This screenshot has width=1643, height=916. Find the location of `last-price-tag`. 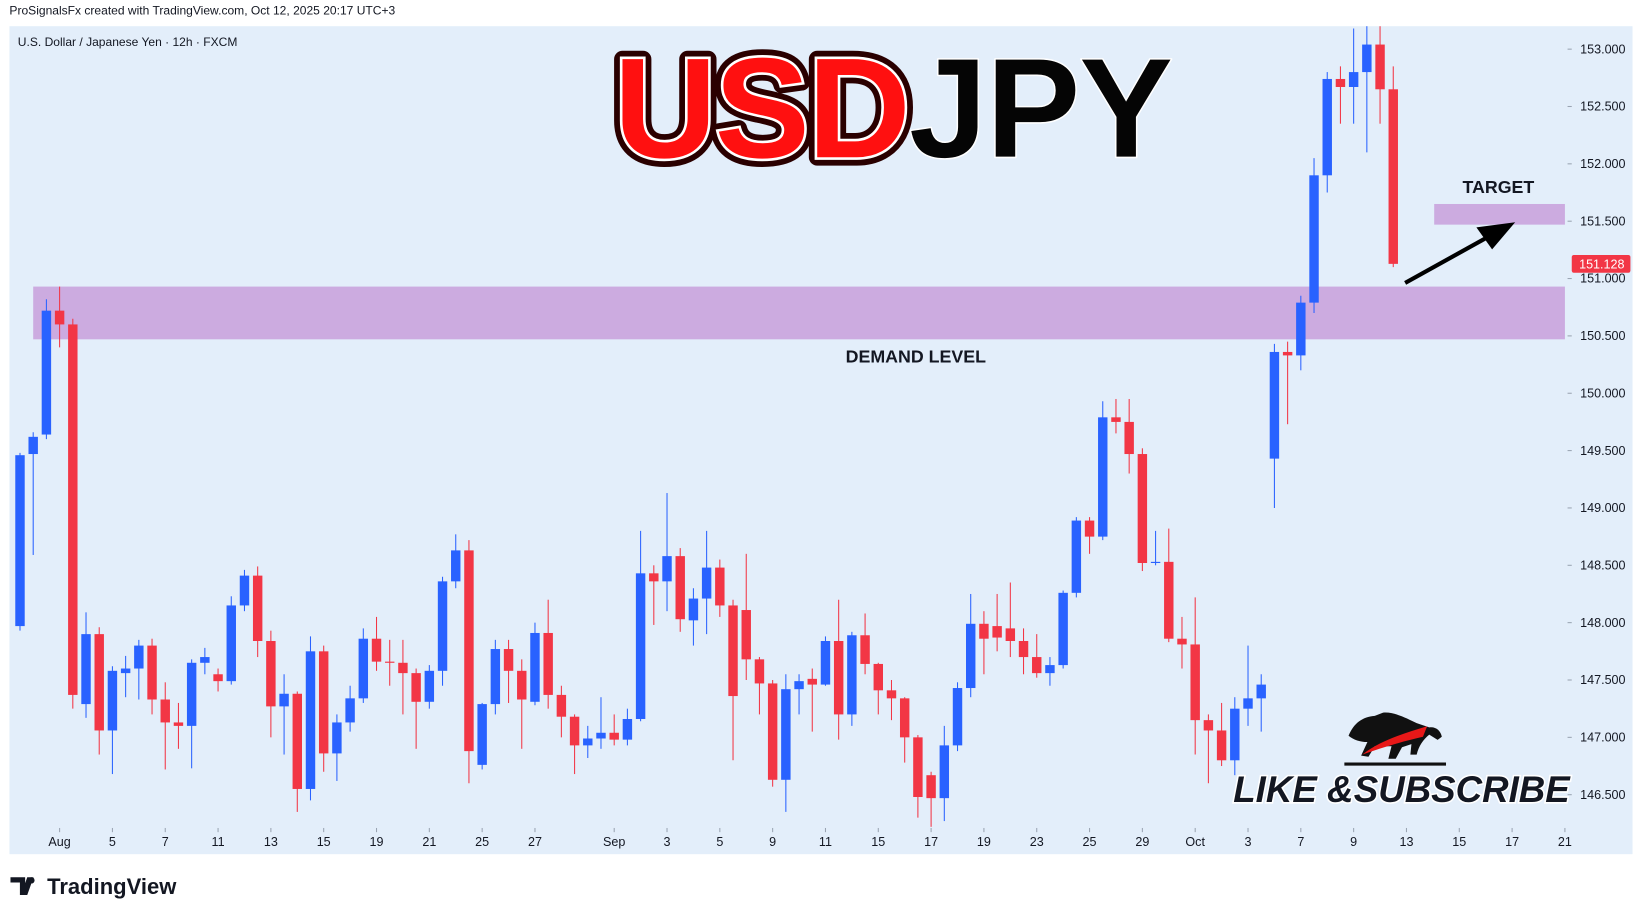

last-price-tag is located at coordinates (1601, 263).